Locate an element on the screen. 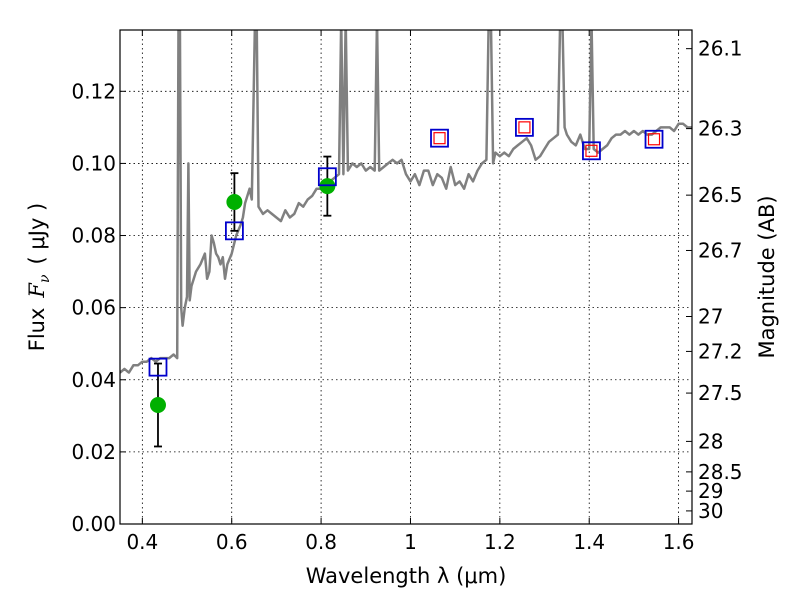  y-axis-title-unit: ( μJy ) is located at coordinates (37, 234).